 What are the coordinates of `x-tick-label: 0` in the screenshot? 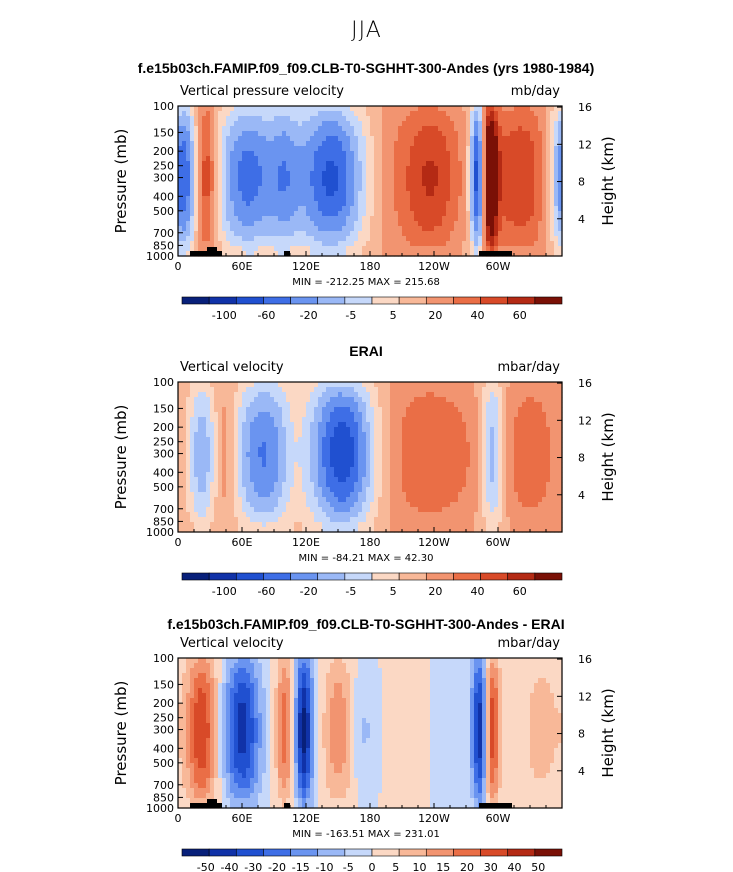 It's located at (178, 266).